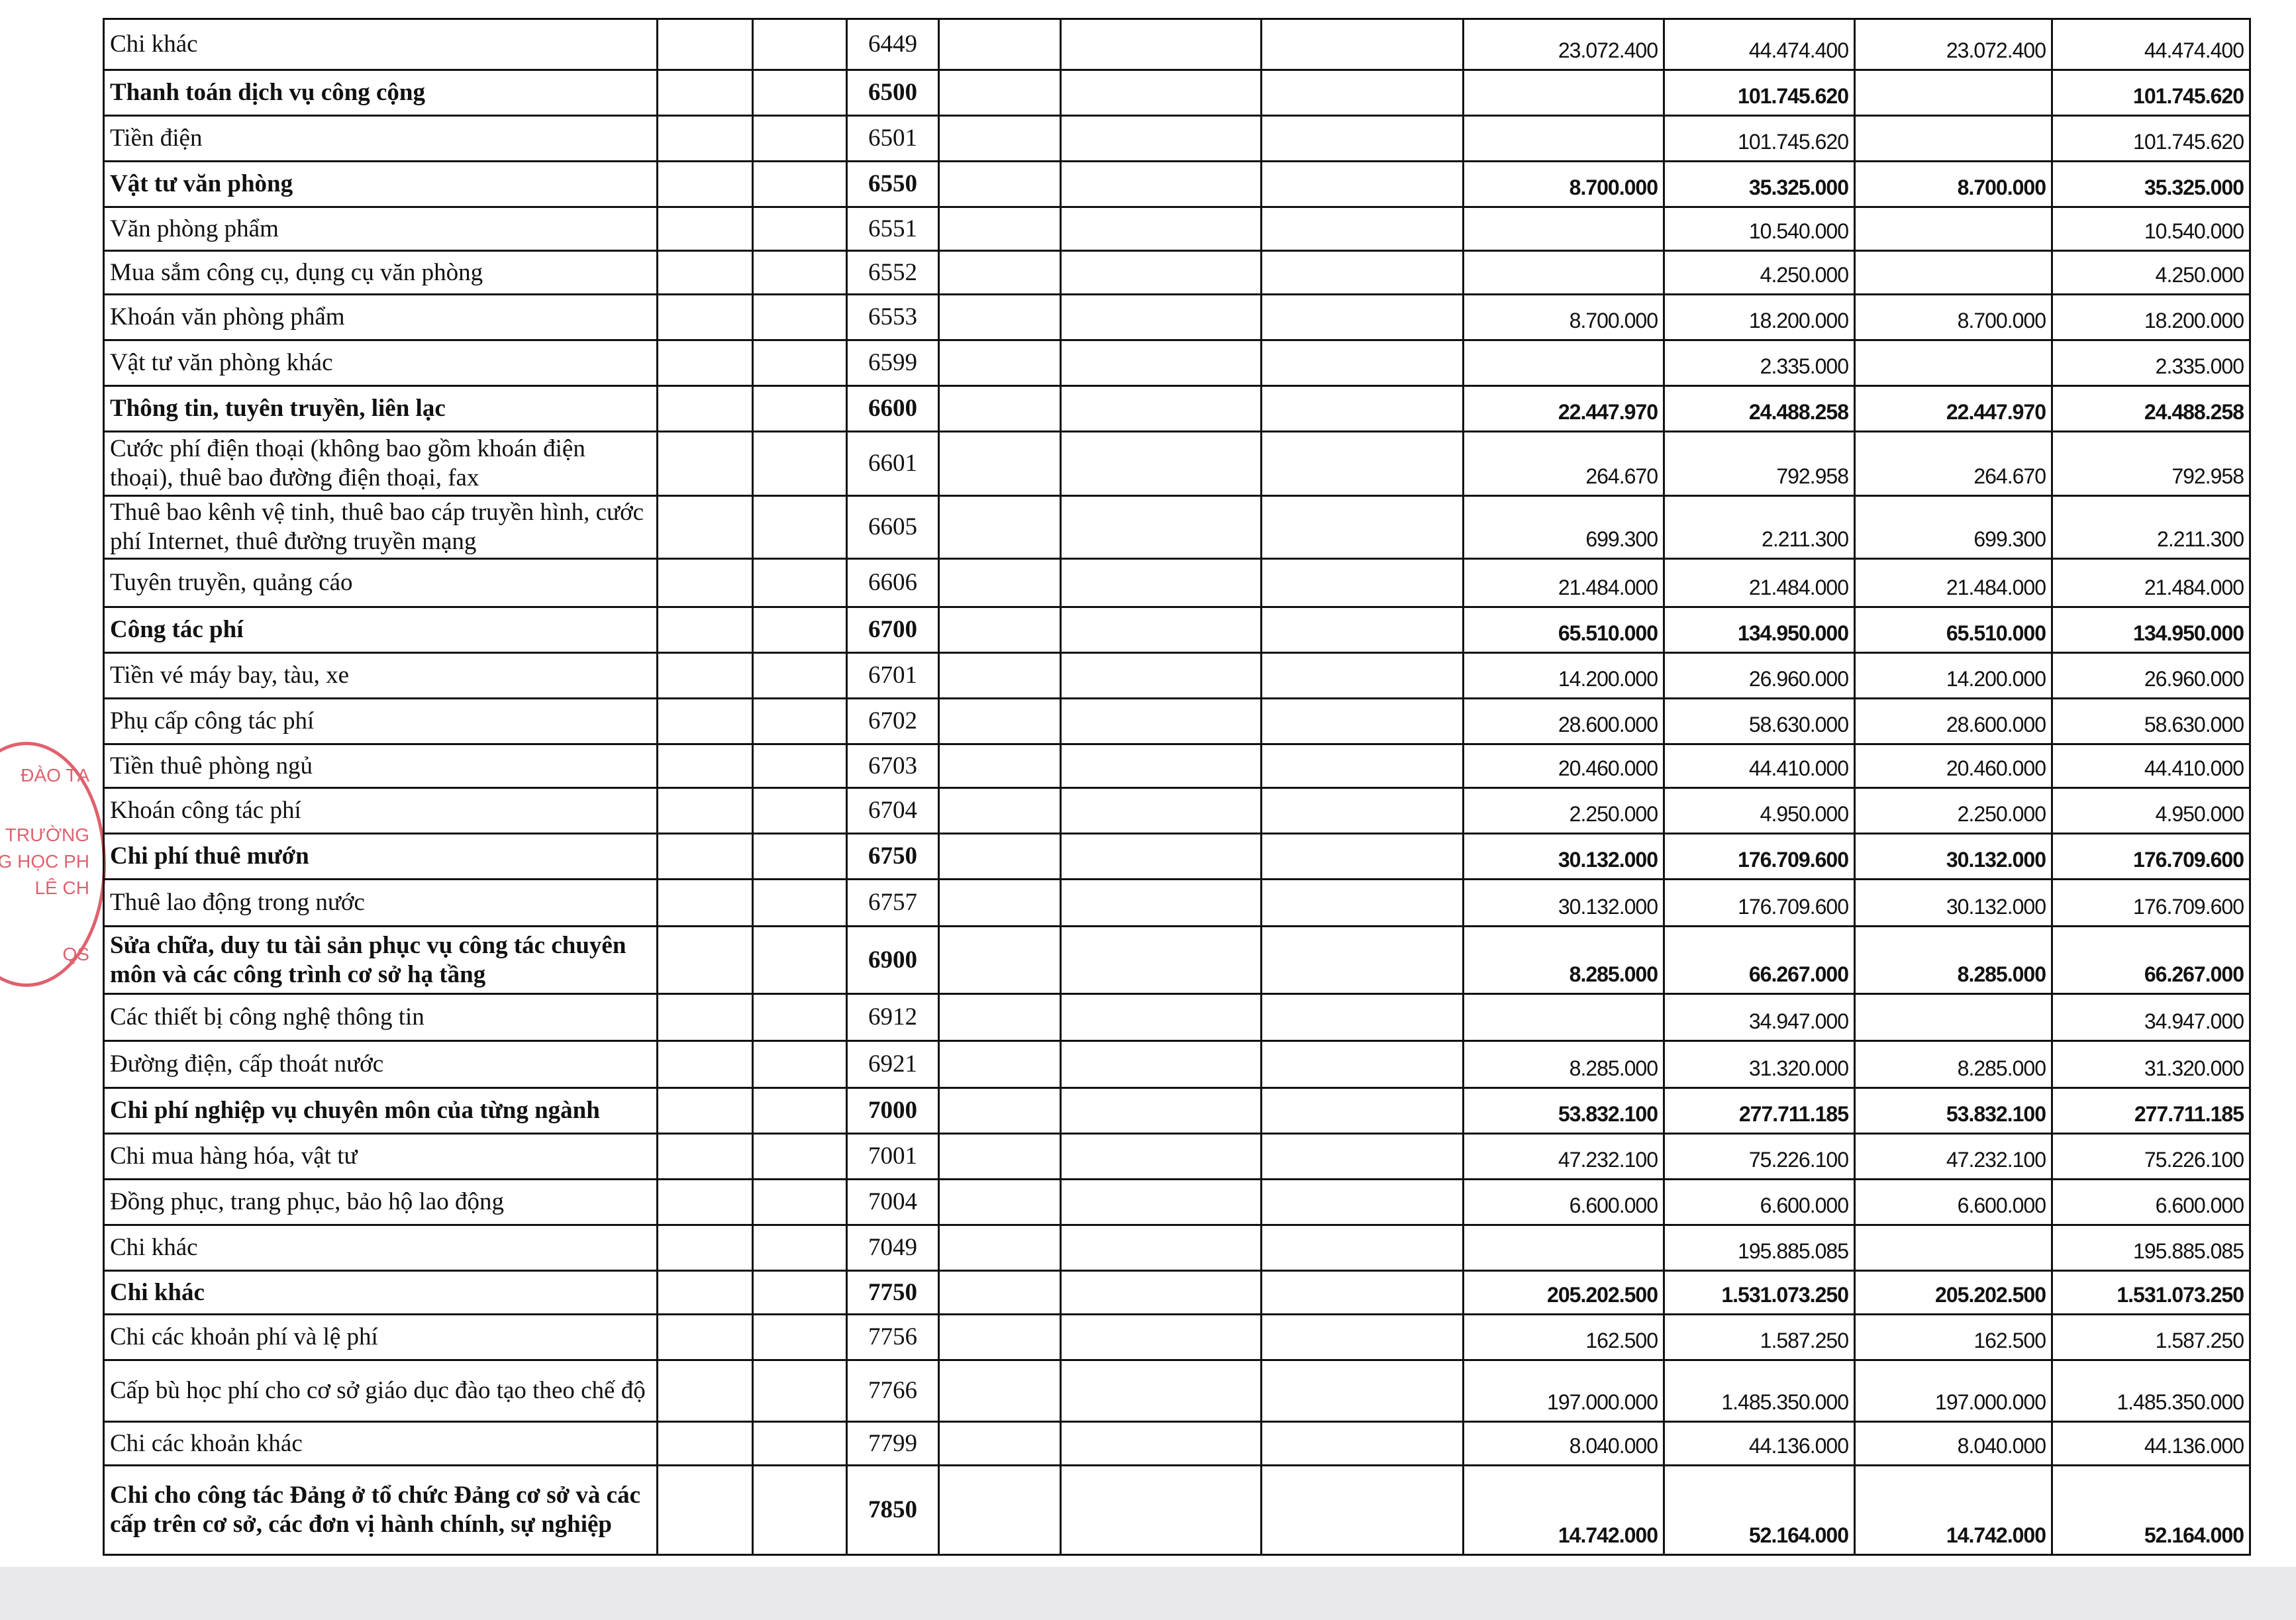 This screenshot has width=2296, height=1620. I want to click on amount: 1.587.250, so click(2151, 1337).